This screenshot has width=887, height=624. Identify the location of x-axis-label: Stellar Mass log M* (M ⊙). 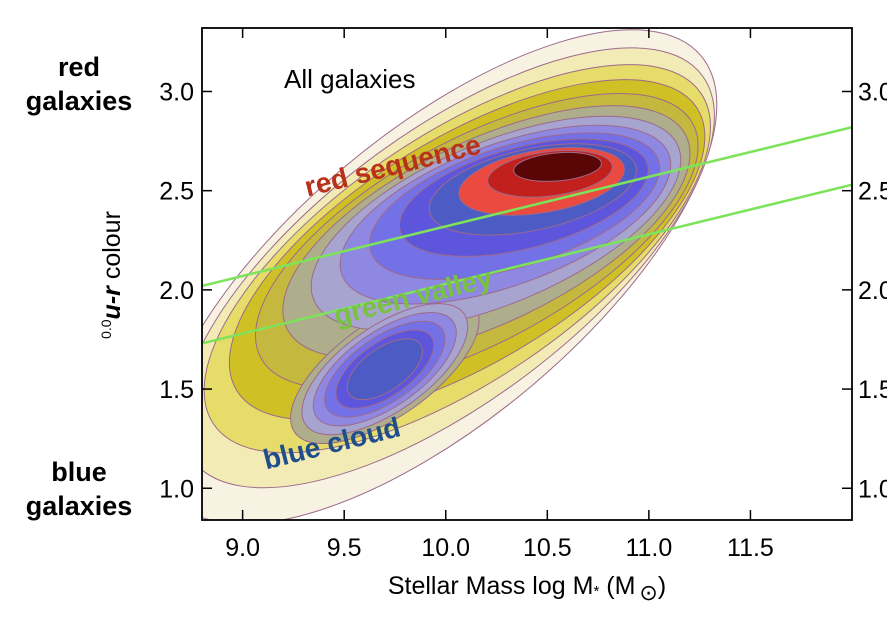
(527, 588).